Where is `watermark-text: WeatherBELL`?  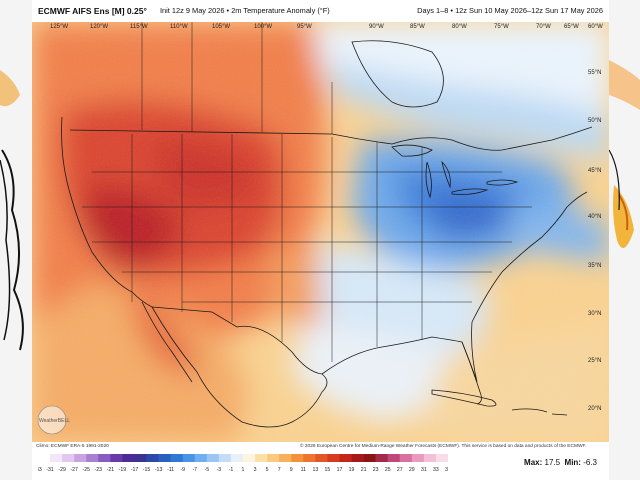
watermark-text: WeatherBELL is located at coordinates (54, 421).